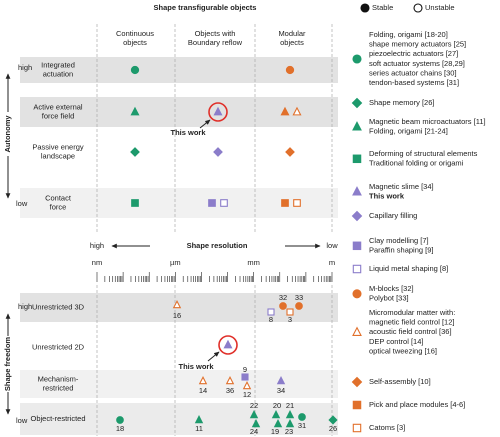 The image size is (500, 437). I want to click on column-header: Boundary reflow, so click(215, 42).